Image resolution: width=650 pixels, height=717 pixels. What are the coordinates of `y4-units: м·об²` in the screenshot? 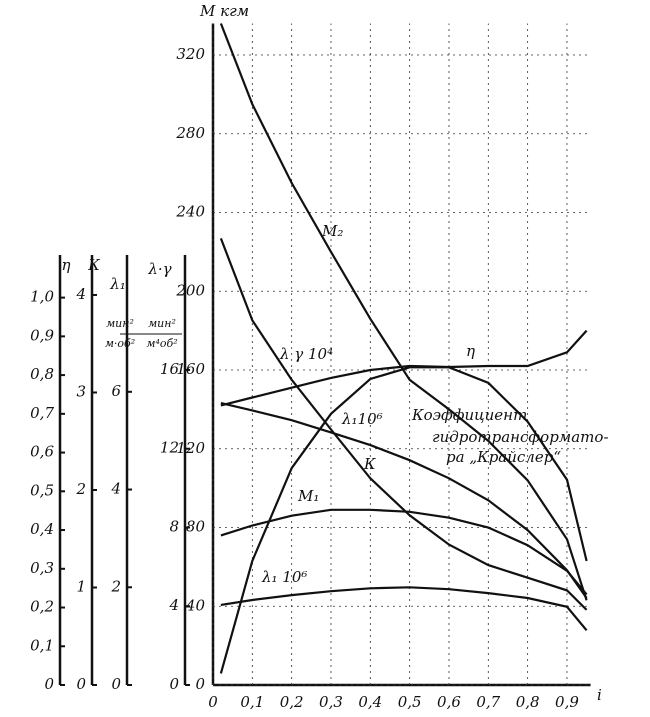 It's located at (120, 343).